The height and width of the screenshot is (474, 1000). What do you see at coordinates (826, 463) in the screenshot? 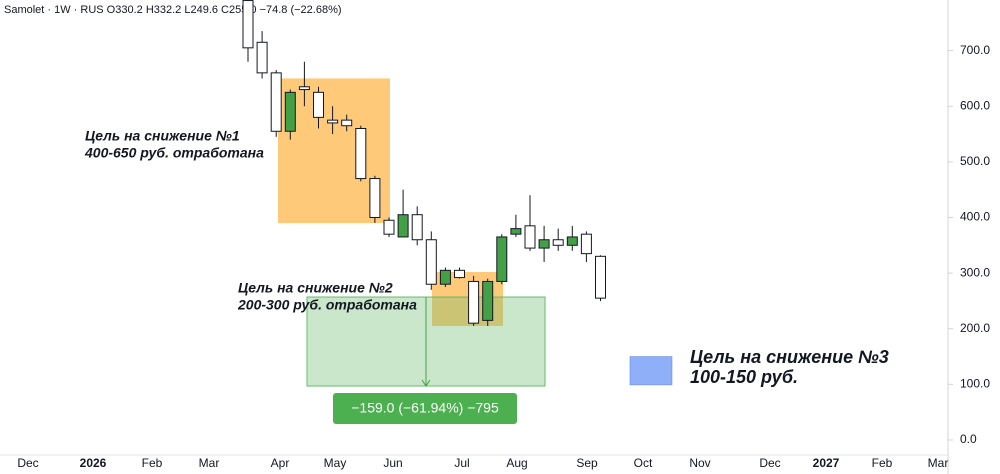
I see `x-tick-label: 2027` at bounding box center [826, 463].